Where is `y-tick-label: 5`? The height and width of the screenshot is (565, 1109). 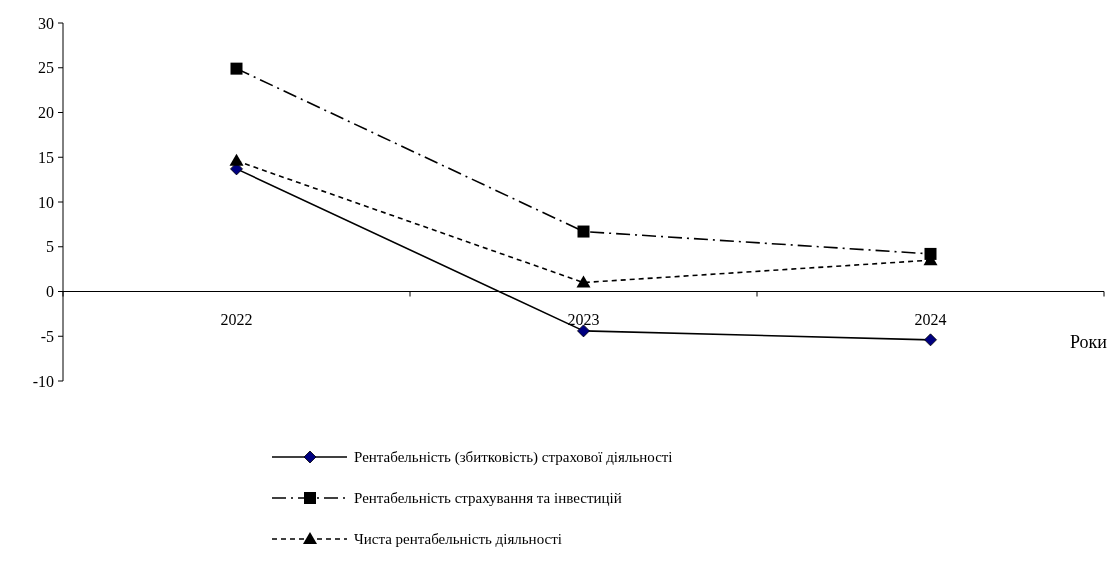 y-tick-label: 5 is located at coordinates (50, 247).